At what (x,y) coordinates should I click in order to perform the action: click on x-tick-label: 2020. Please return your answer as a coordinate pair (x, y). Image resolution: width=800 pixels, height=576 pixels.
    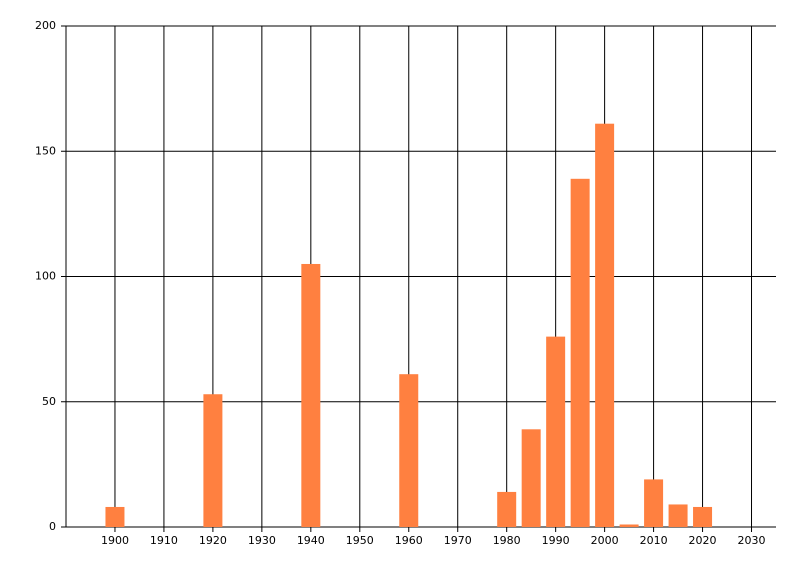
    Looking at the image, I should click on (703, 540).